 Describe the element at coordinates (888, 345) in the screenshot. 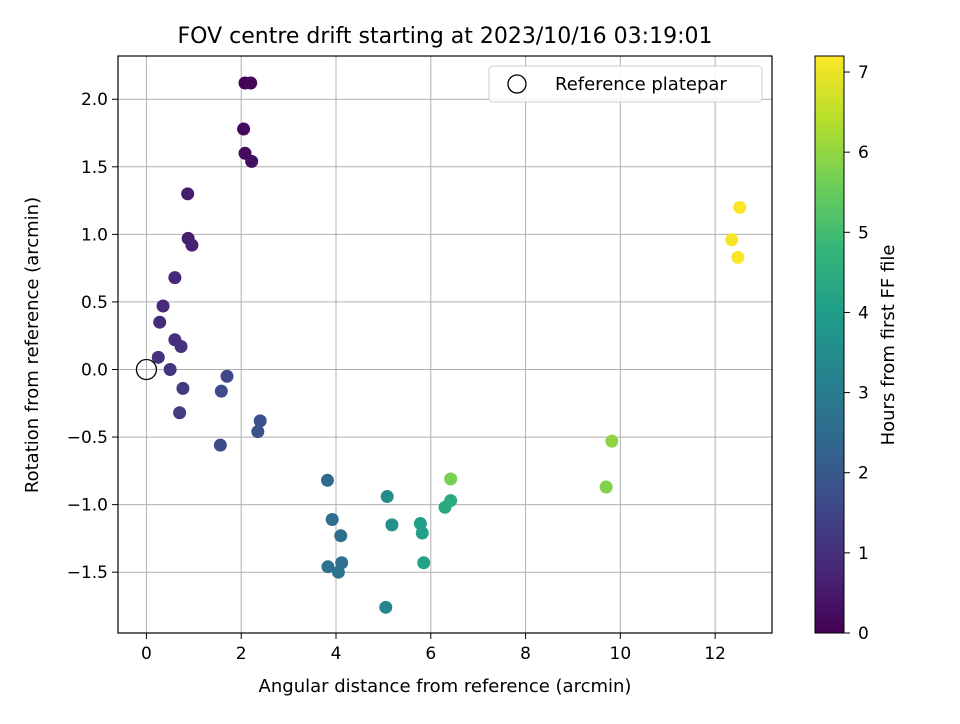

I see `colorbar-label: Hours from first FF file` at that location.